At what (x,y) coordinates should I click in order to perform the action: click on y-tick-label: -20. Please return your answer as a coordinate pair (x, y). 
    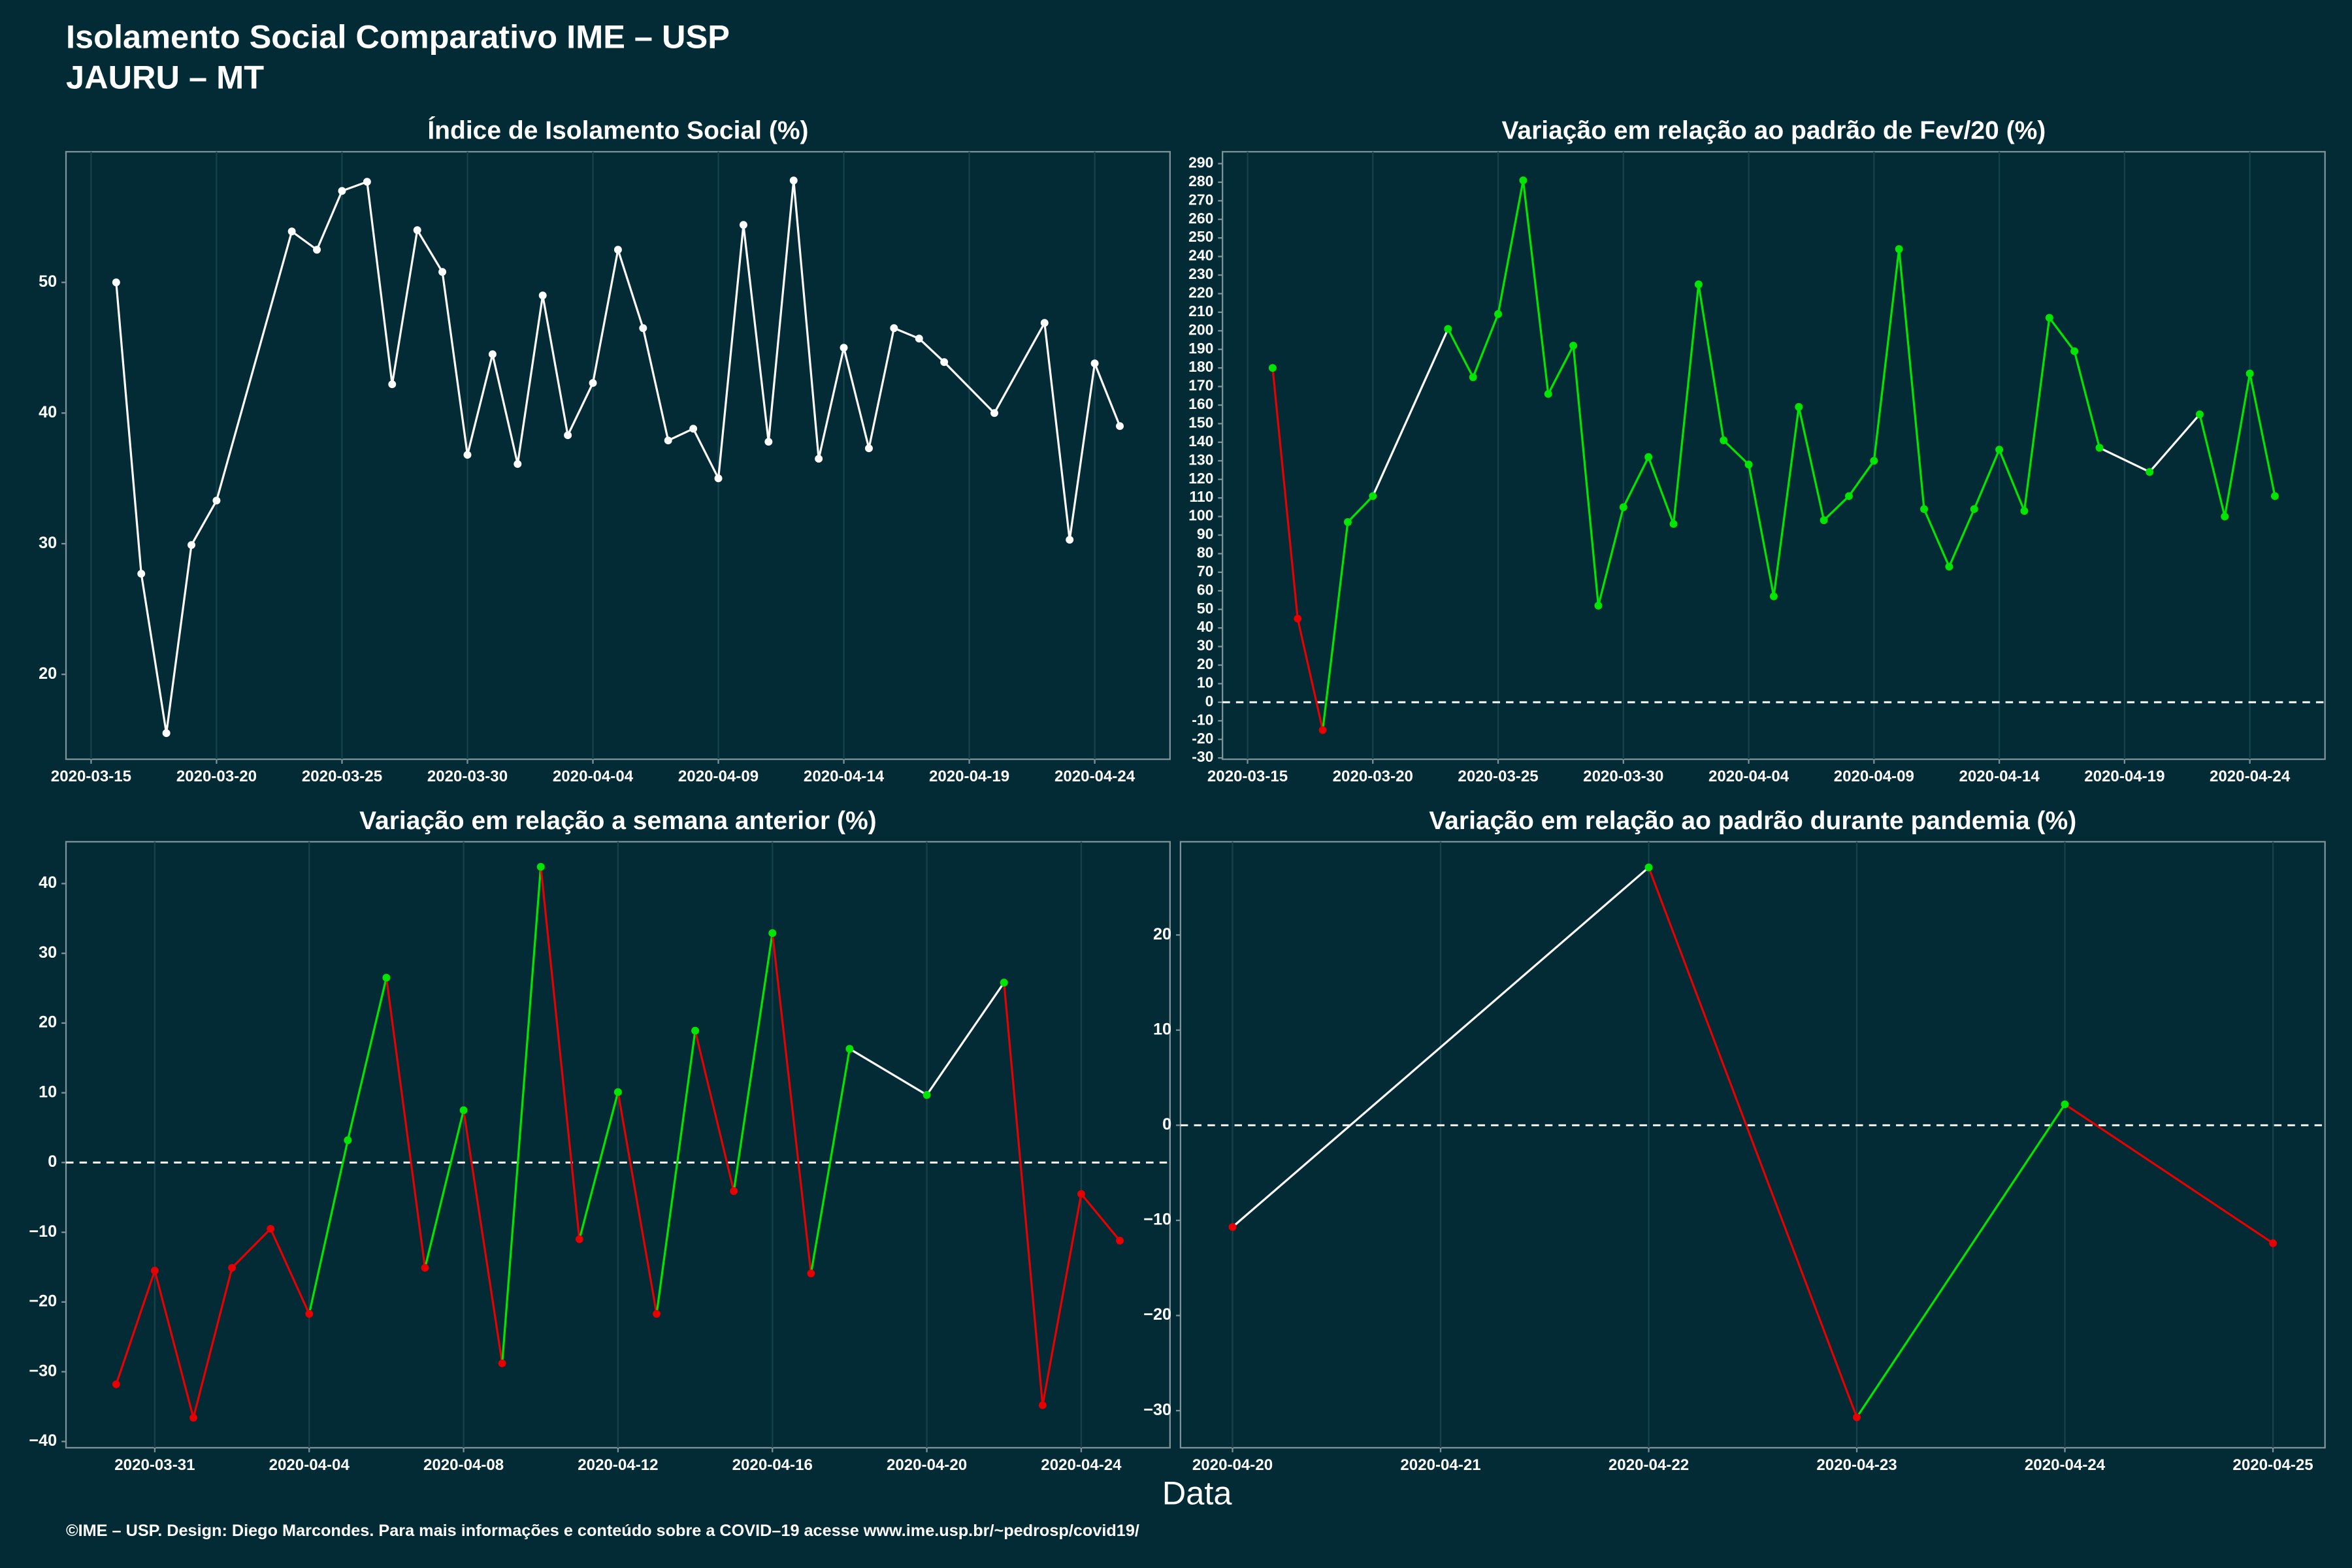
    Looking at the image, I should click on (1202, 738).